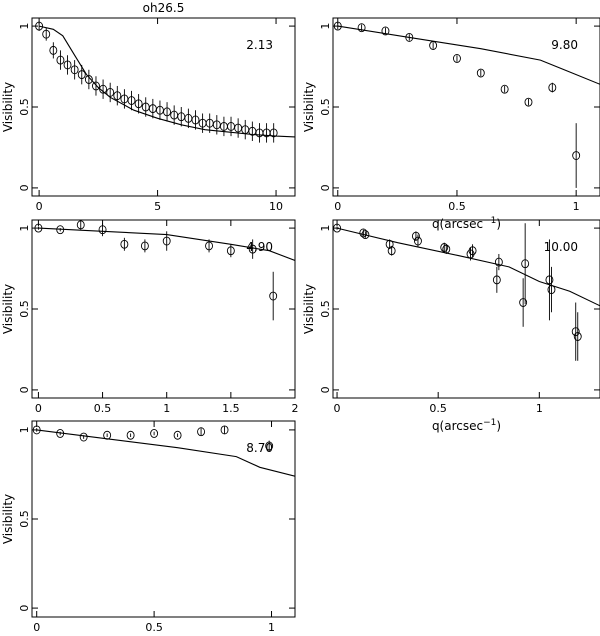  What do you see at coordinates (259, 448) in the screenshot?
I see `panel-annotation: 8.70` at bounding box center [259, 448].